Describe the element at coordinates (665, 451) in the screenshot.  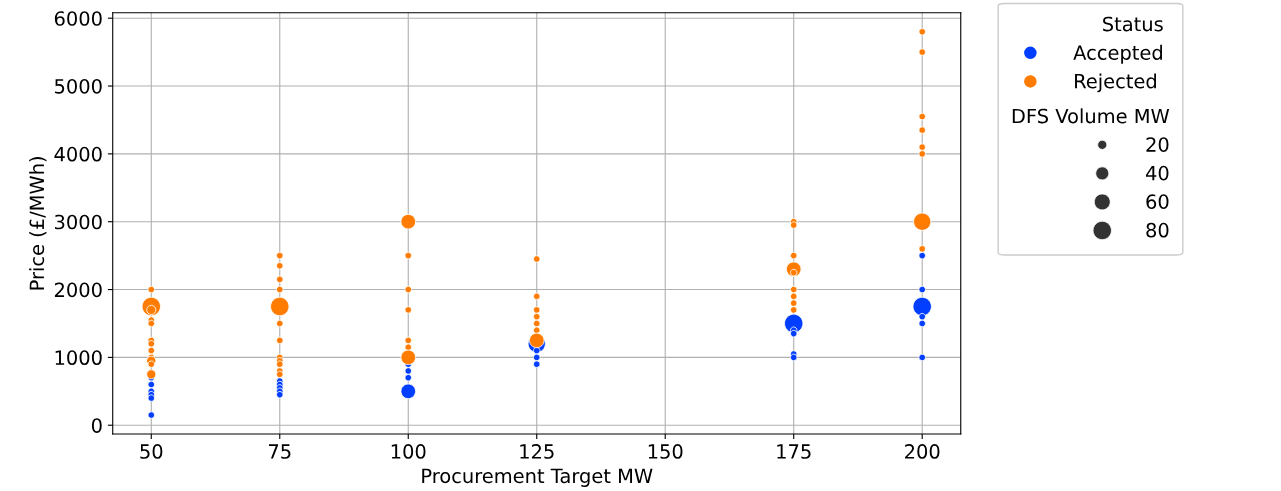
I see `x-tick-label: 150` at that location.